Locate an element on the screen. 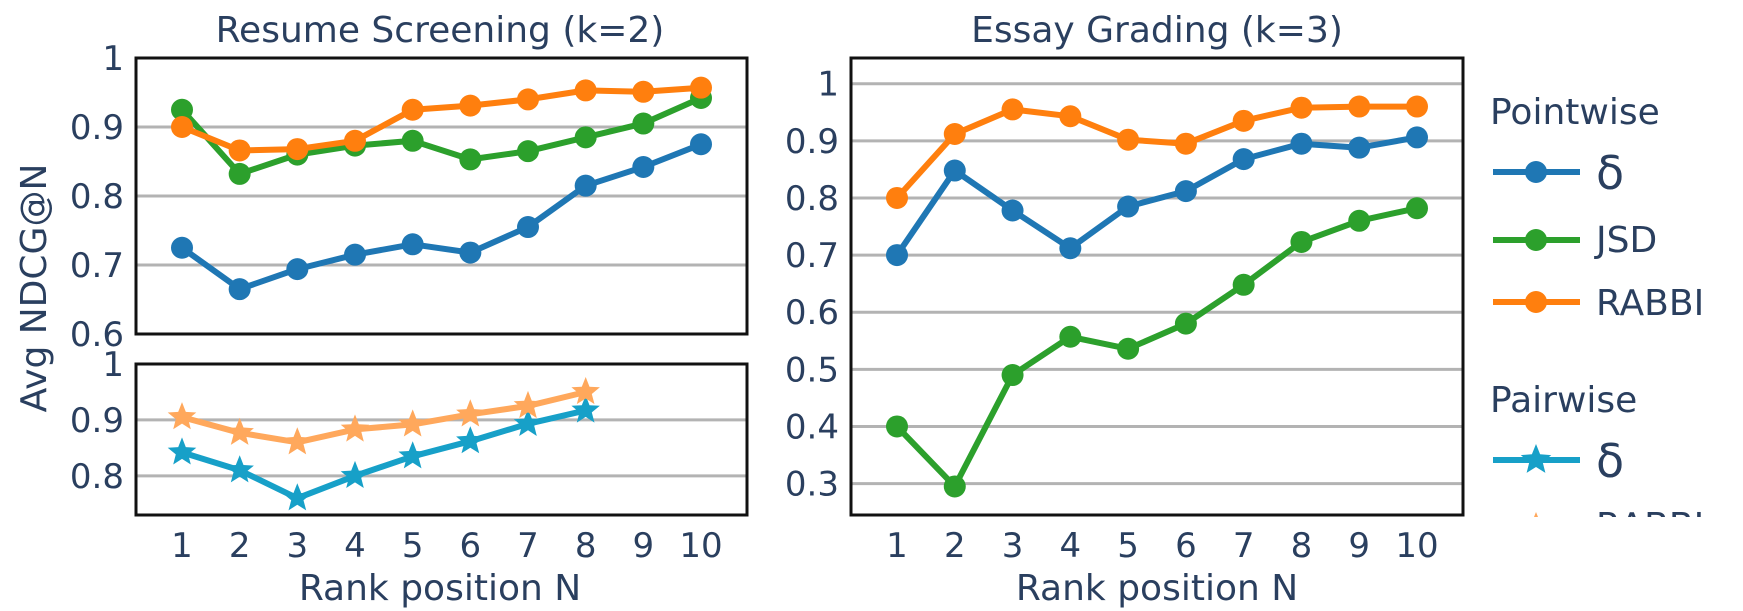 The height and width of the screenshot is (611, 1743). y-tick-label: 0.6 is located at coordinates (97, 335).